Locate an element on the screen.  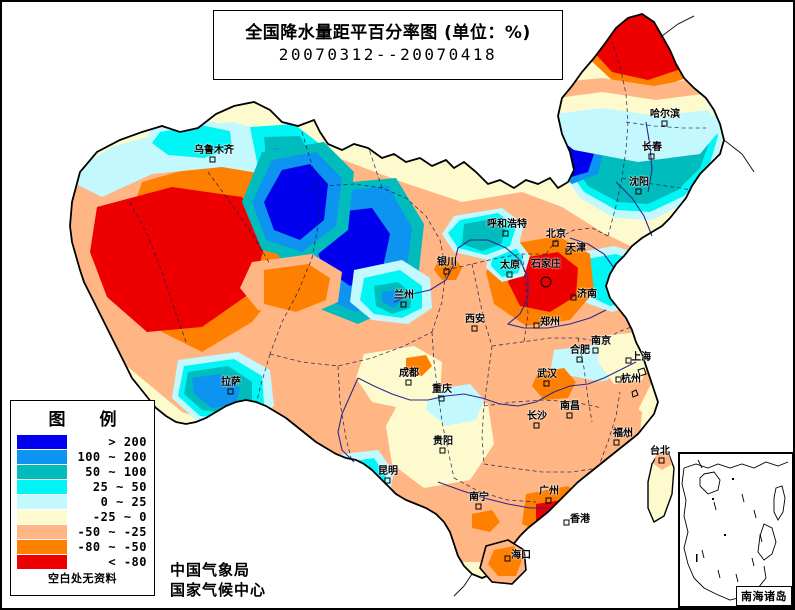
legend-row: 50 ~ 100 is located at coordinates (82, 471).